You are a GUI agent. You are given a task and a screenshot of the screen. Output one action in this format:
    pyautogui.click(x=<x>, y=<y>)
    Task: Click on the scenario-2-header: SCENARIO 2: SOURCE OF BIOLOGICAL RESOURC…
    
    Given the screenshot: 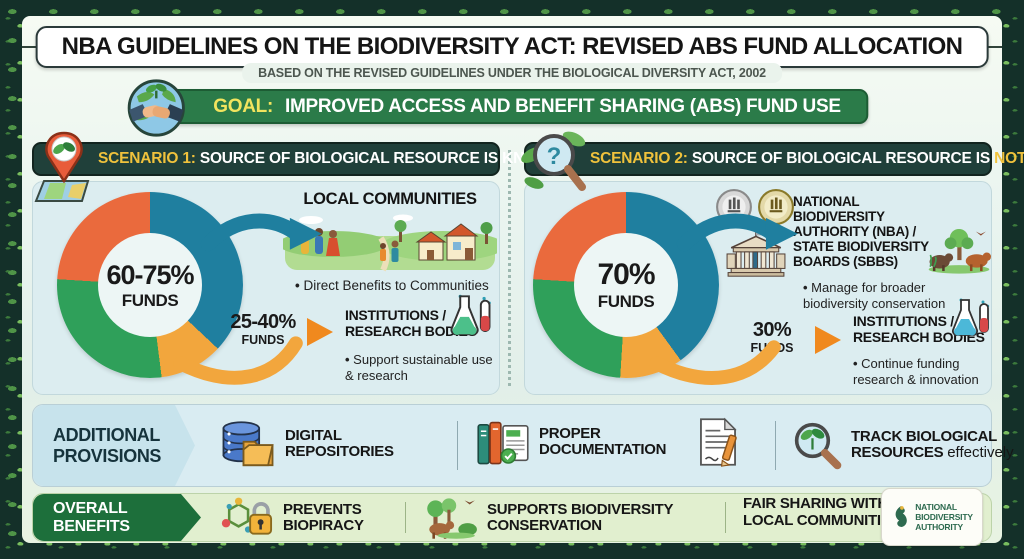 What is the action you would take?
    pyautogui.click(x=774, y=159)
    